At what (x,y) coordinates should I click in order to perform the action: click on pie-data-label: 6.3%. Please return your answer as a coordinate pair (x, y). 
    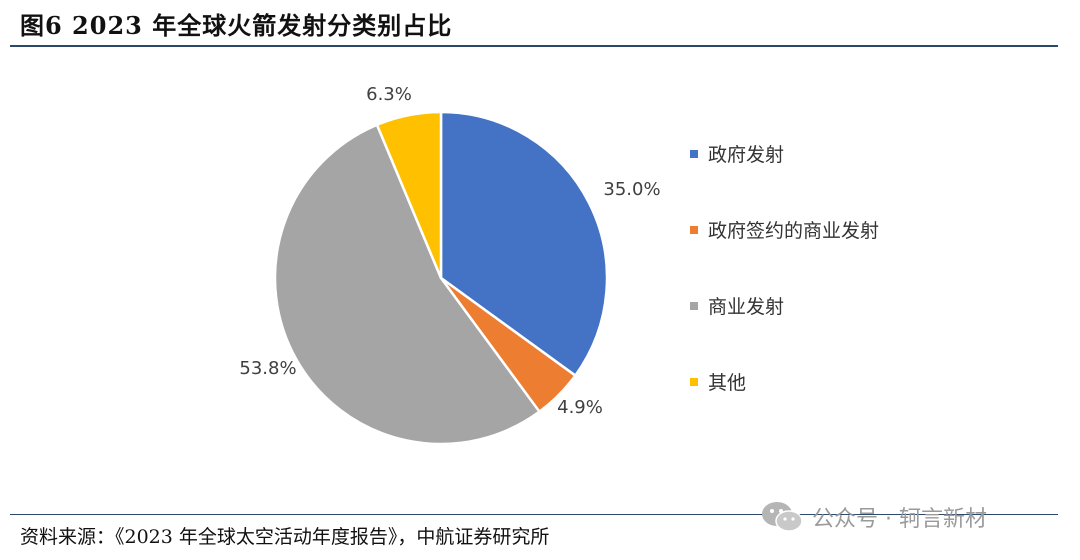
    Looking at the image, I should click on (389, 94).